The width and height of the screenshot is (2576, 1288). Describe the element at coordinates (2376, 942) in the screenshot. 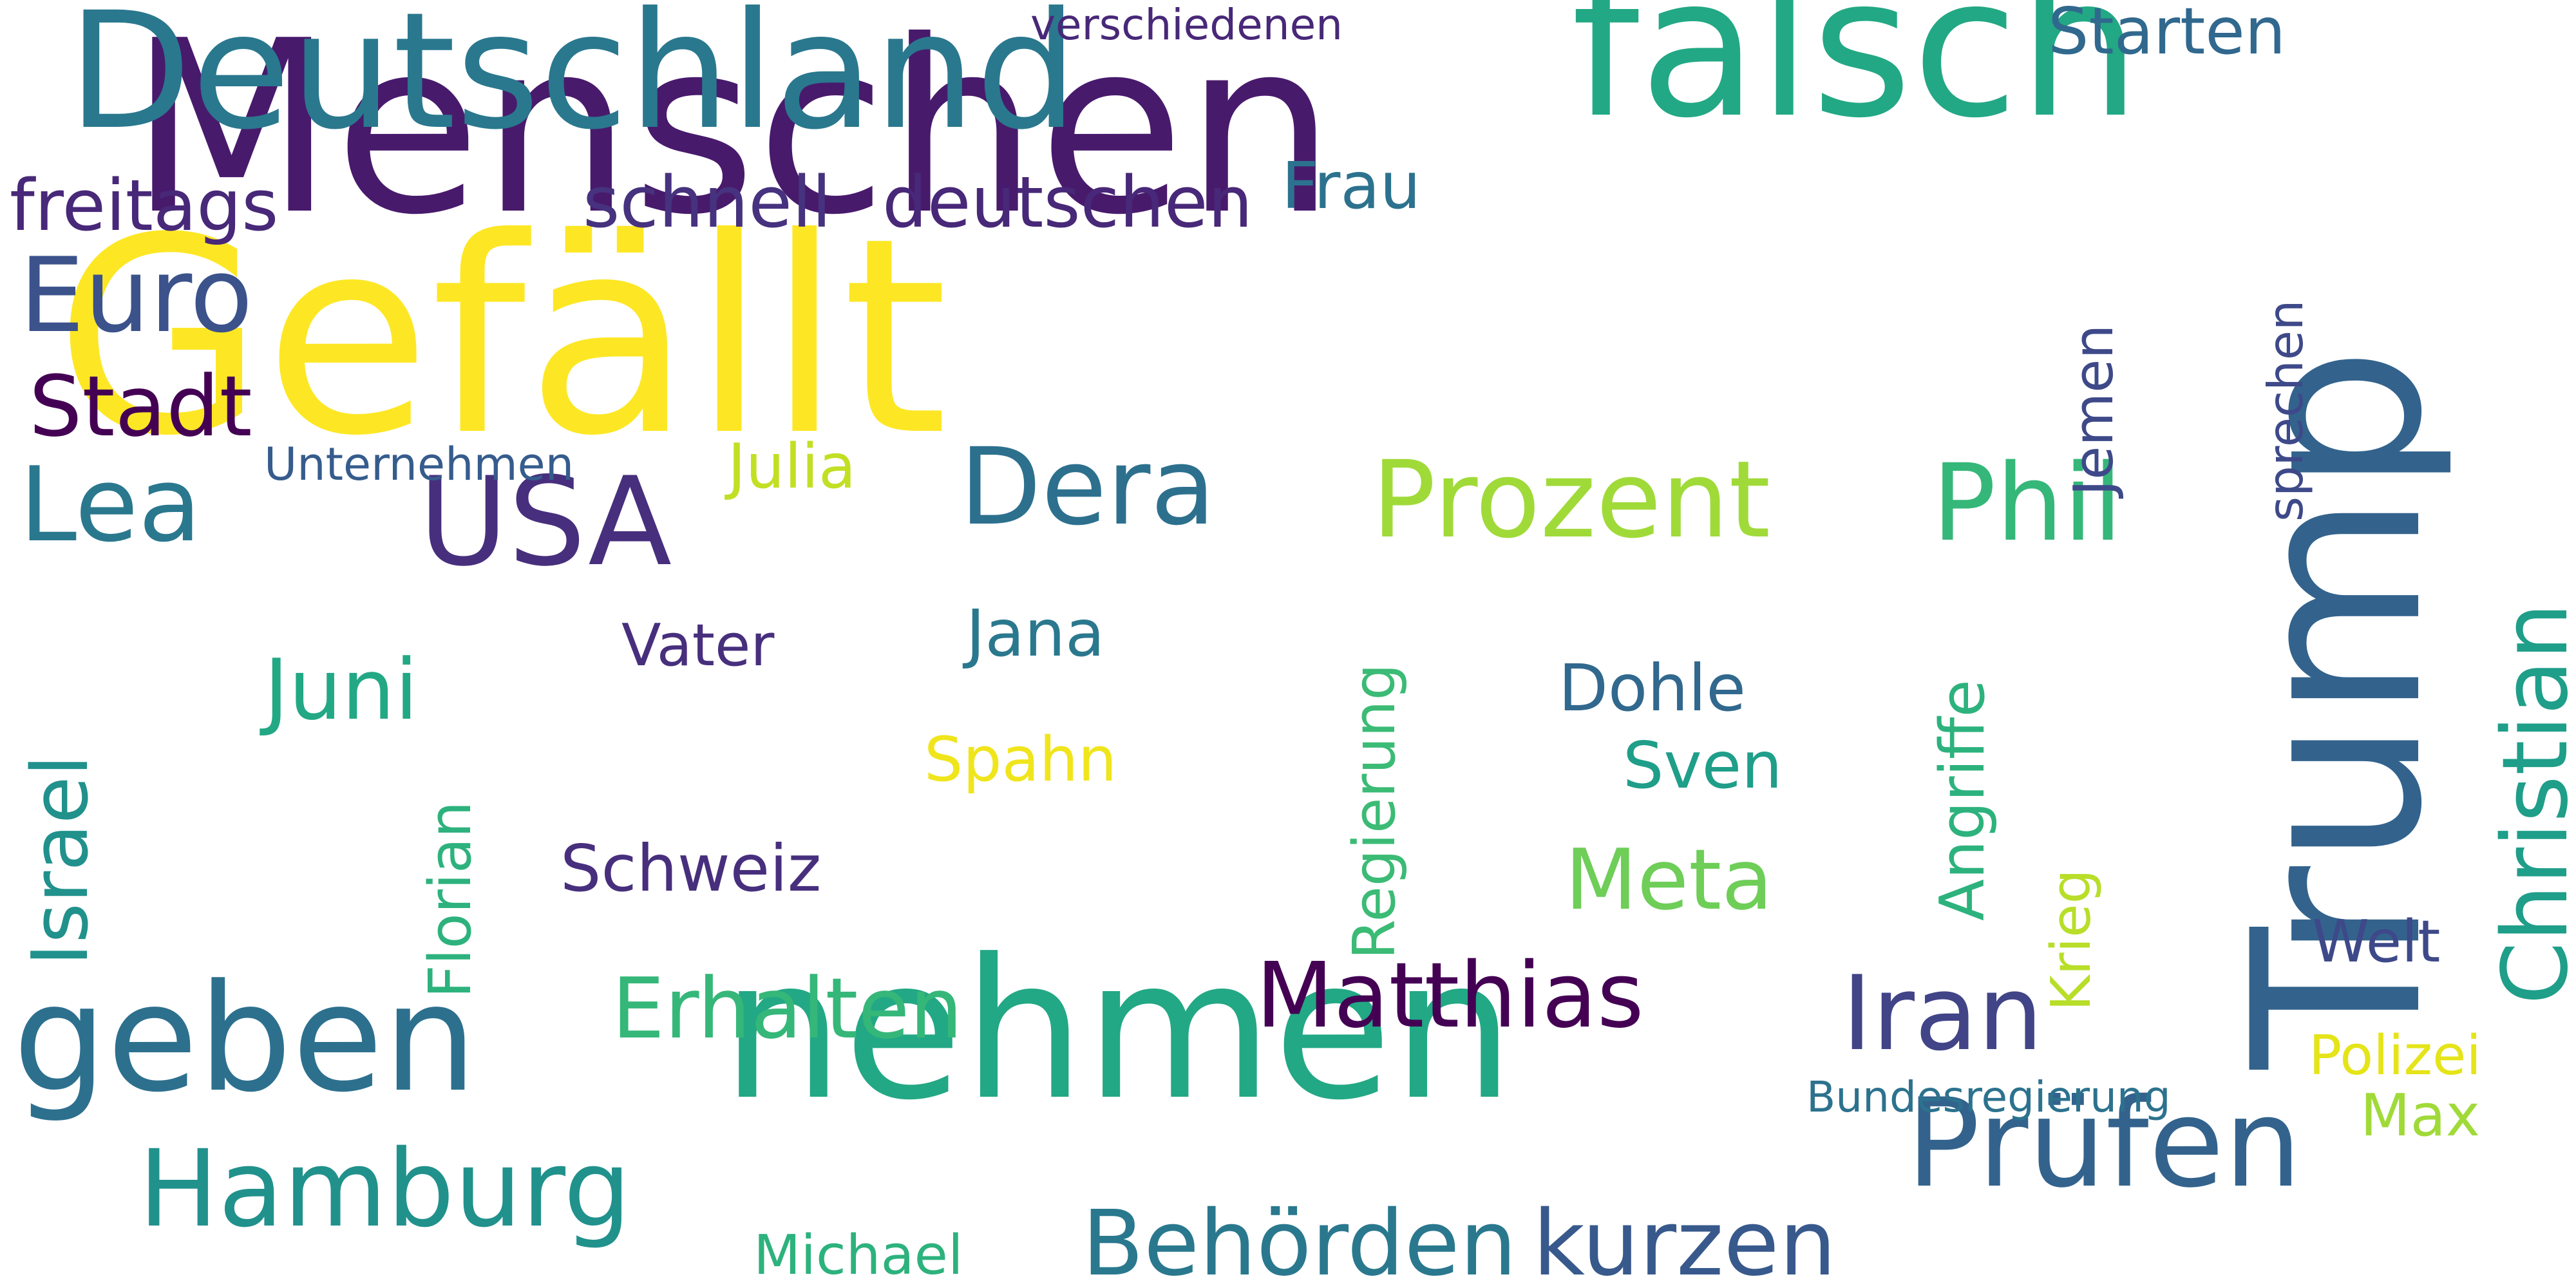

I see `word-welt: Welt` at that location.